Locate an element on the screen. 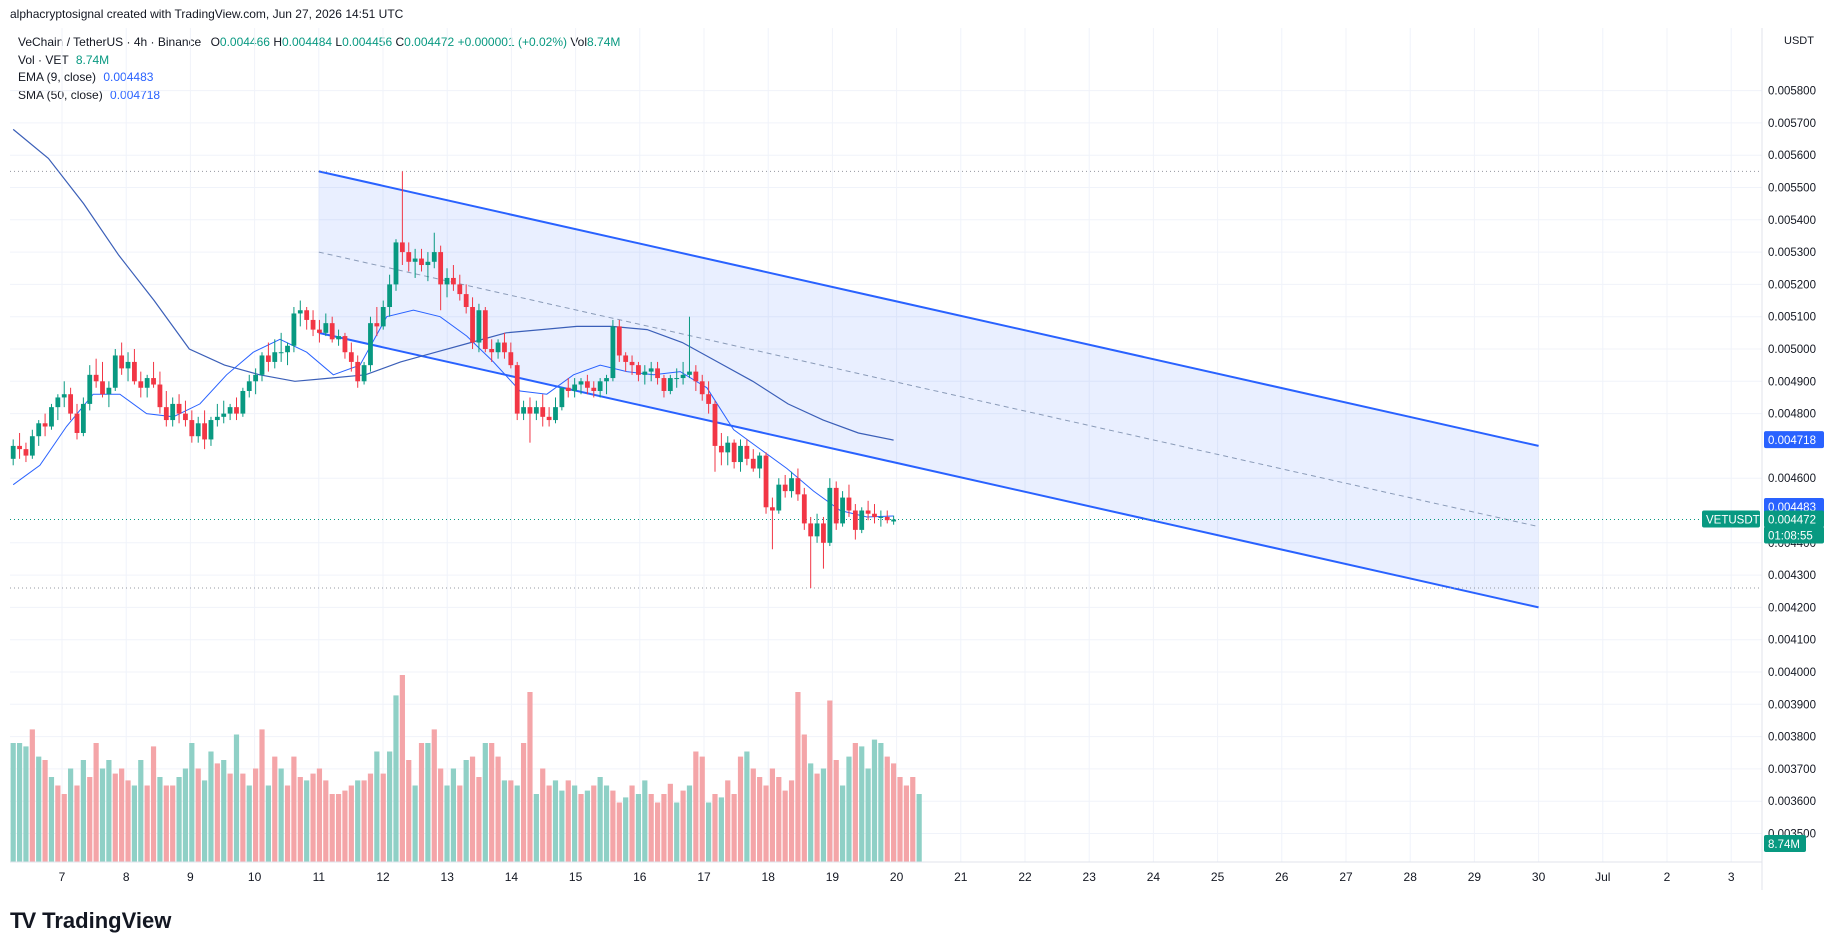  ema9-line is located at coordinates (453, 413).